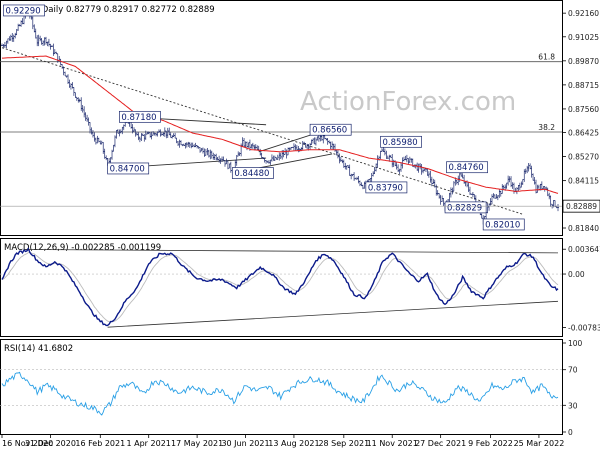 This screenshot has width=600, height=450. I want to click on x-tick-9: 27 Dec 2021, so click(440, 443).